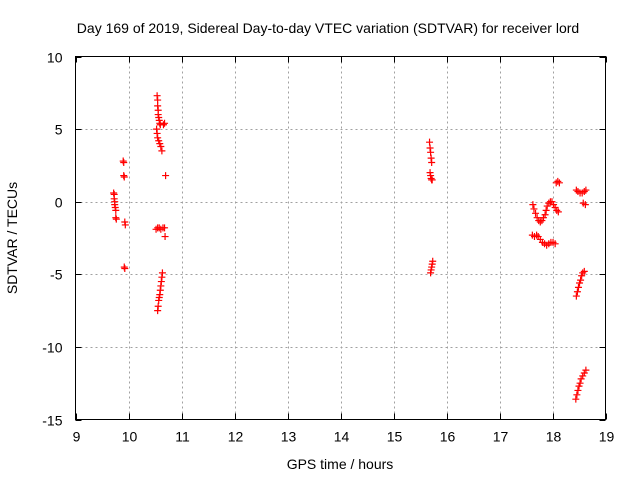 The height and width of the screenshot is (480, 640). I want to click on x-tick-label: 9, so click(77, 437).